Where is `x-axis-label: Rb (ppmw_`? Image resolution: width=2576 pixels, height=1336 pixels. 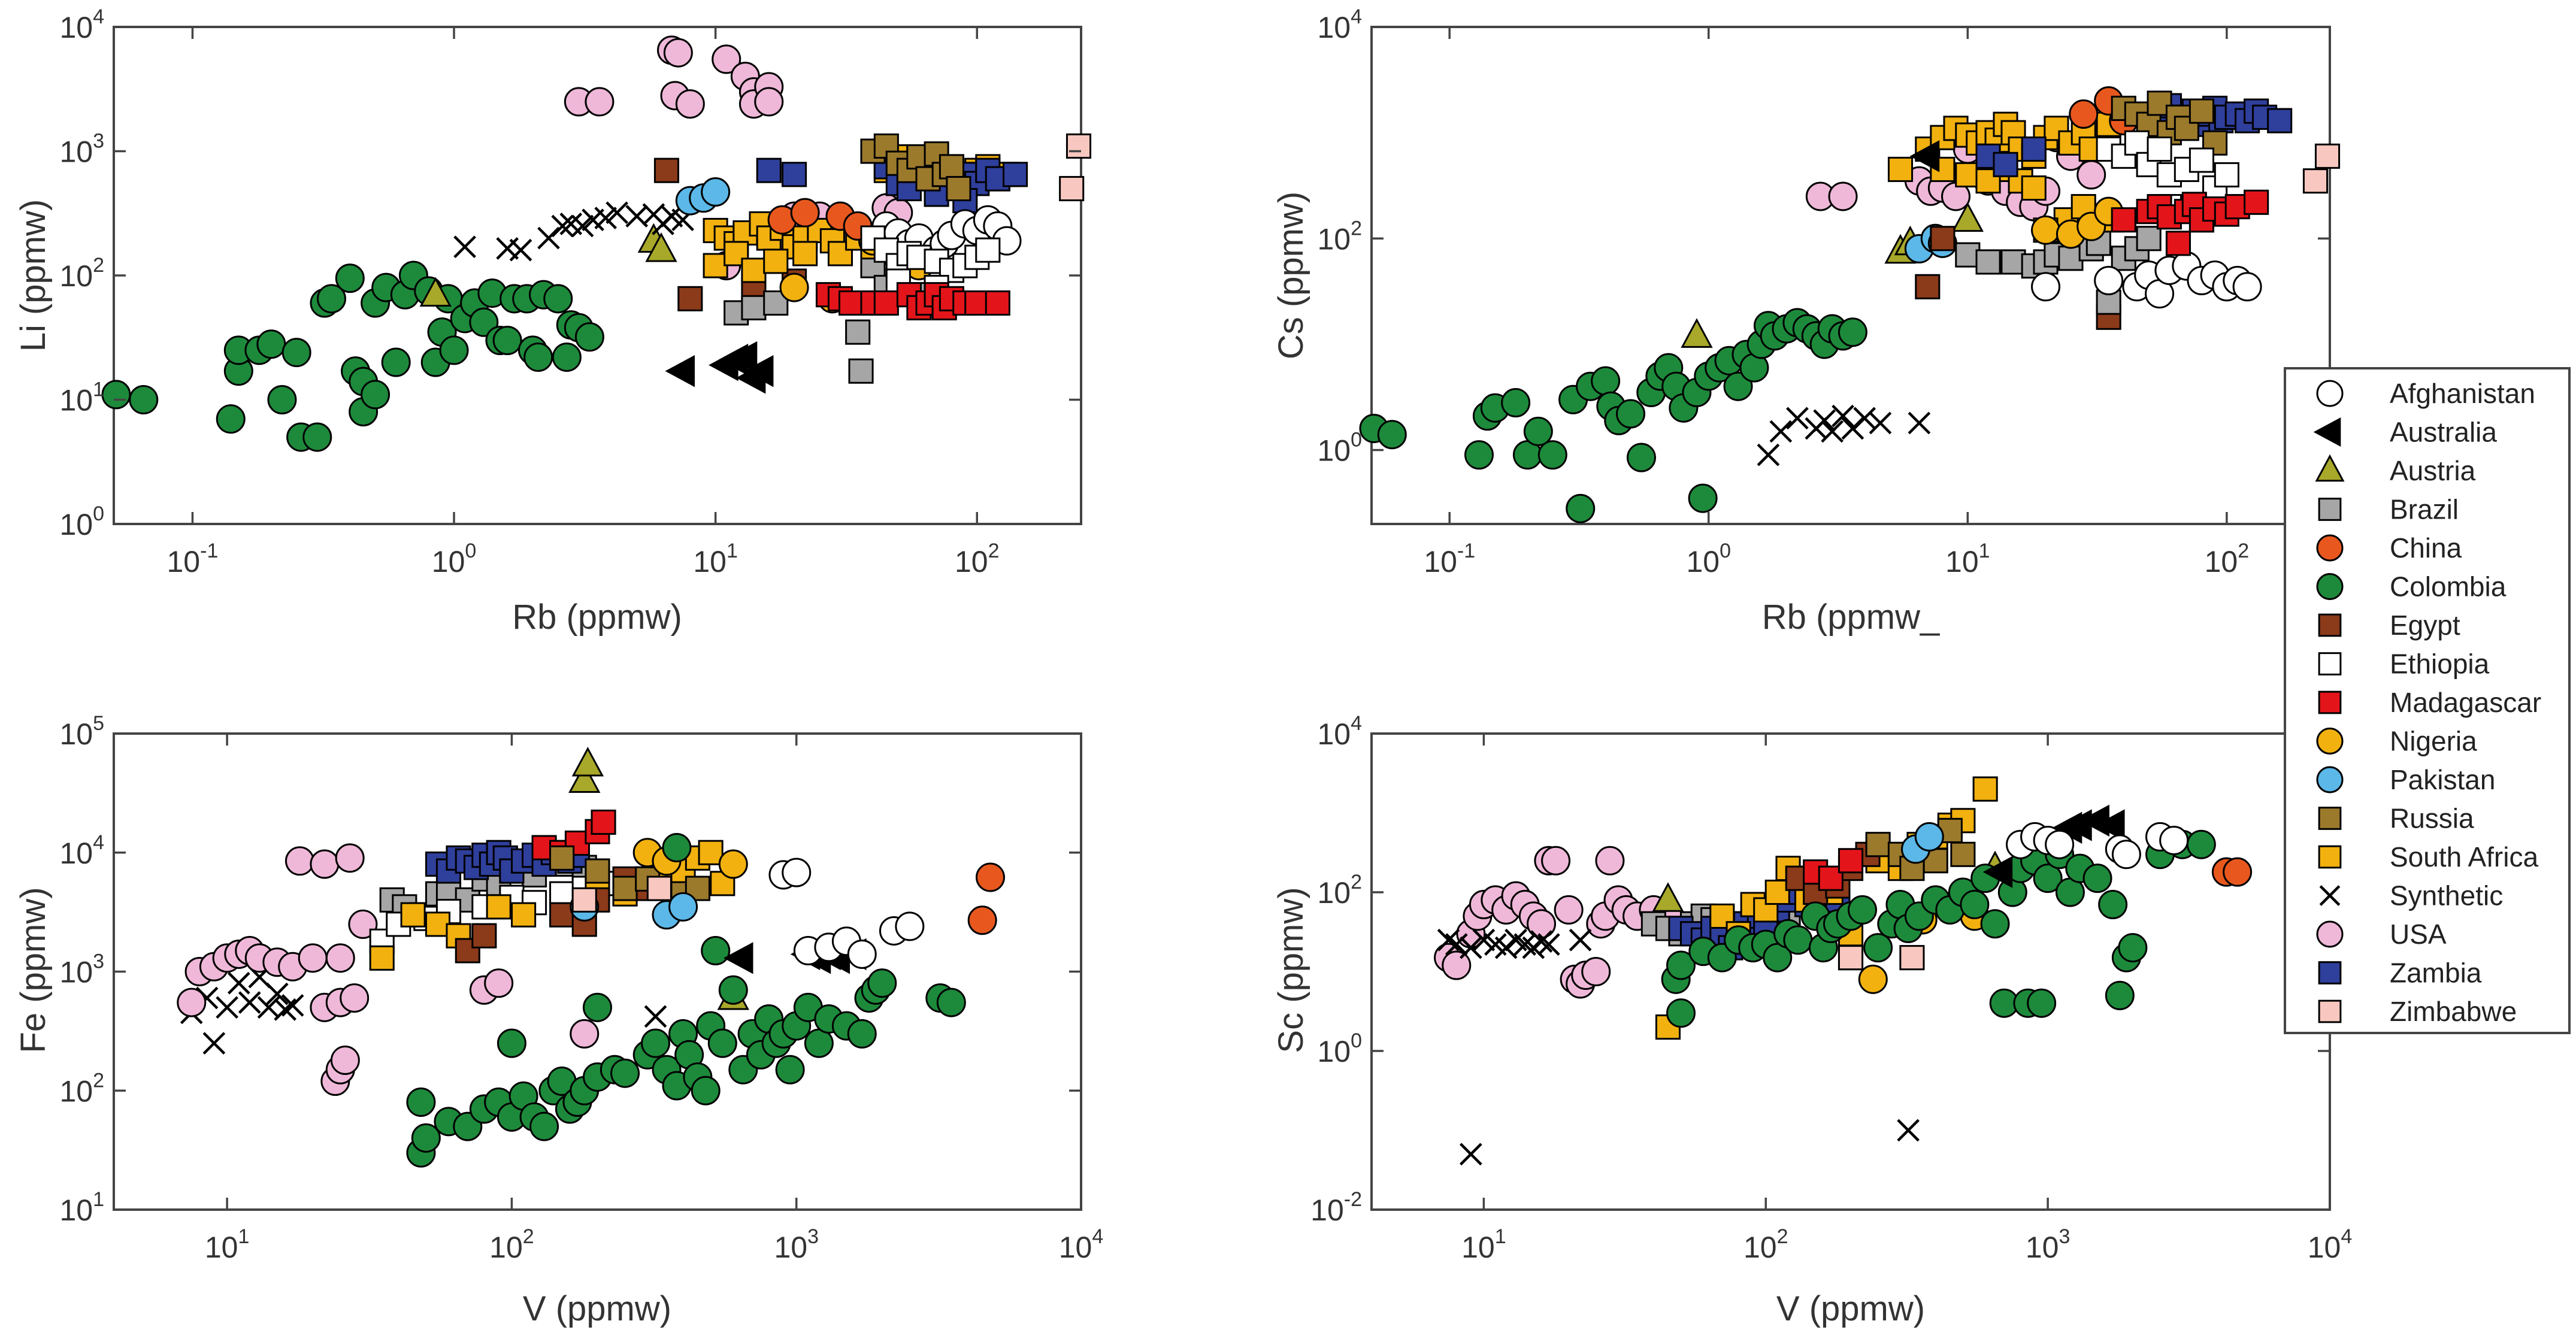 x-axis-label: Rb (ppmw_ is located at coordinates (1851, 617).